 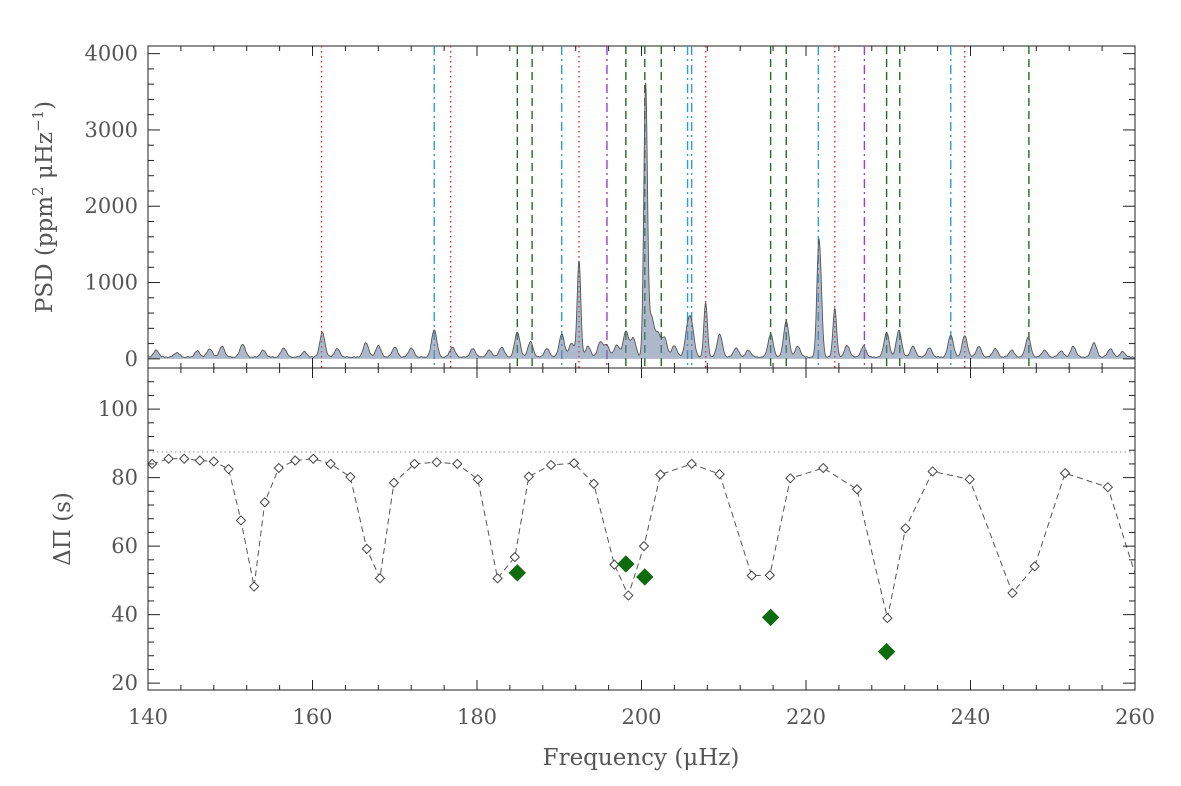 I want to click on xtick-label: 180, so click(x=477, y=717).